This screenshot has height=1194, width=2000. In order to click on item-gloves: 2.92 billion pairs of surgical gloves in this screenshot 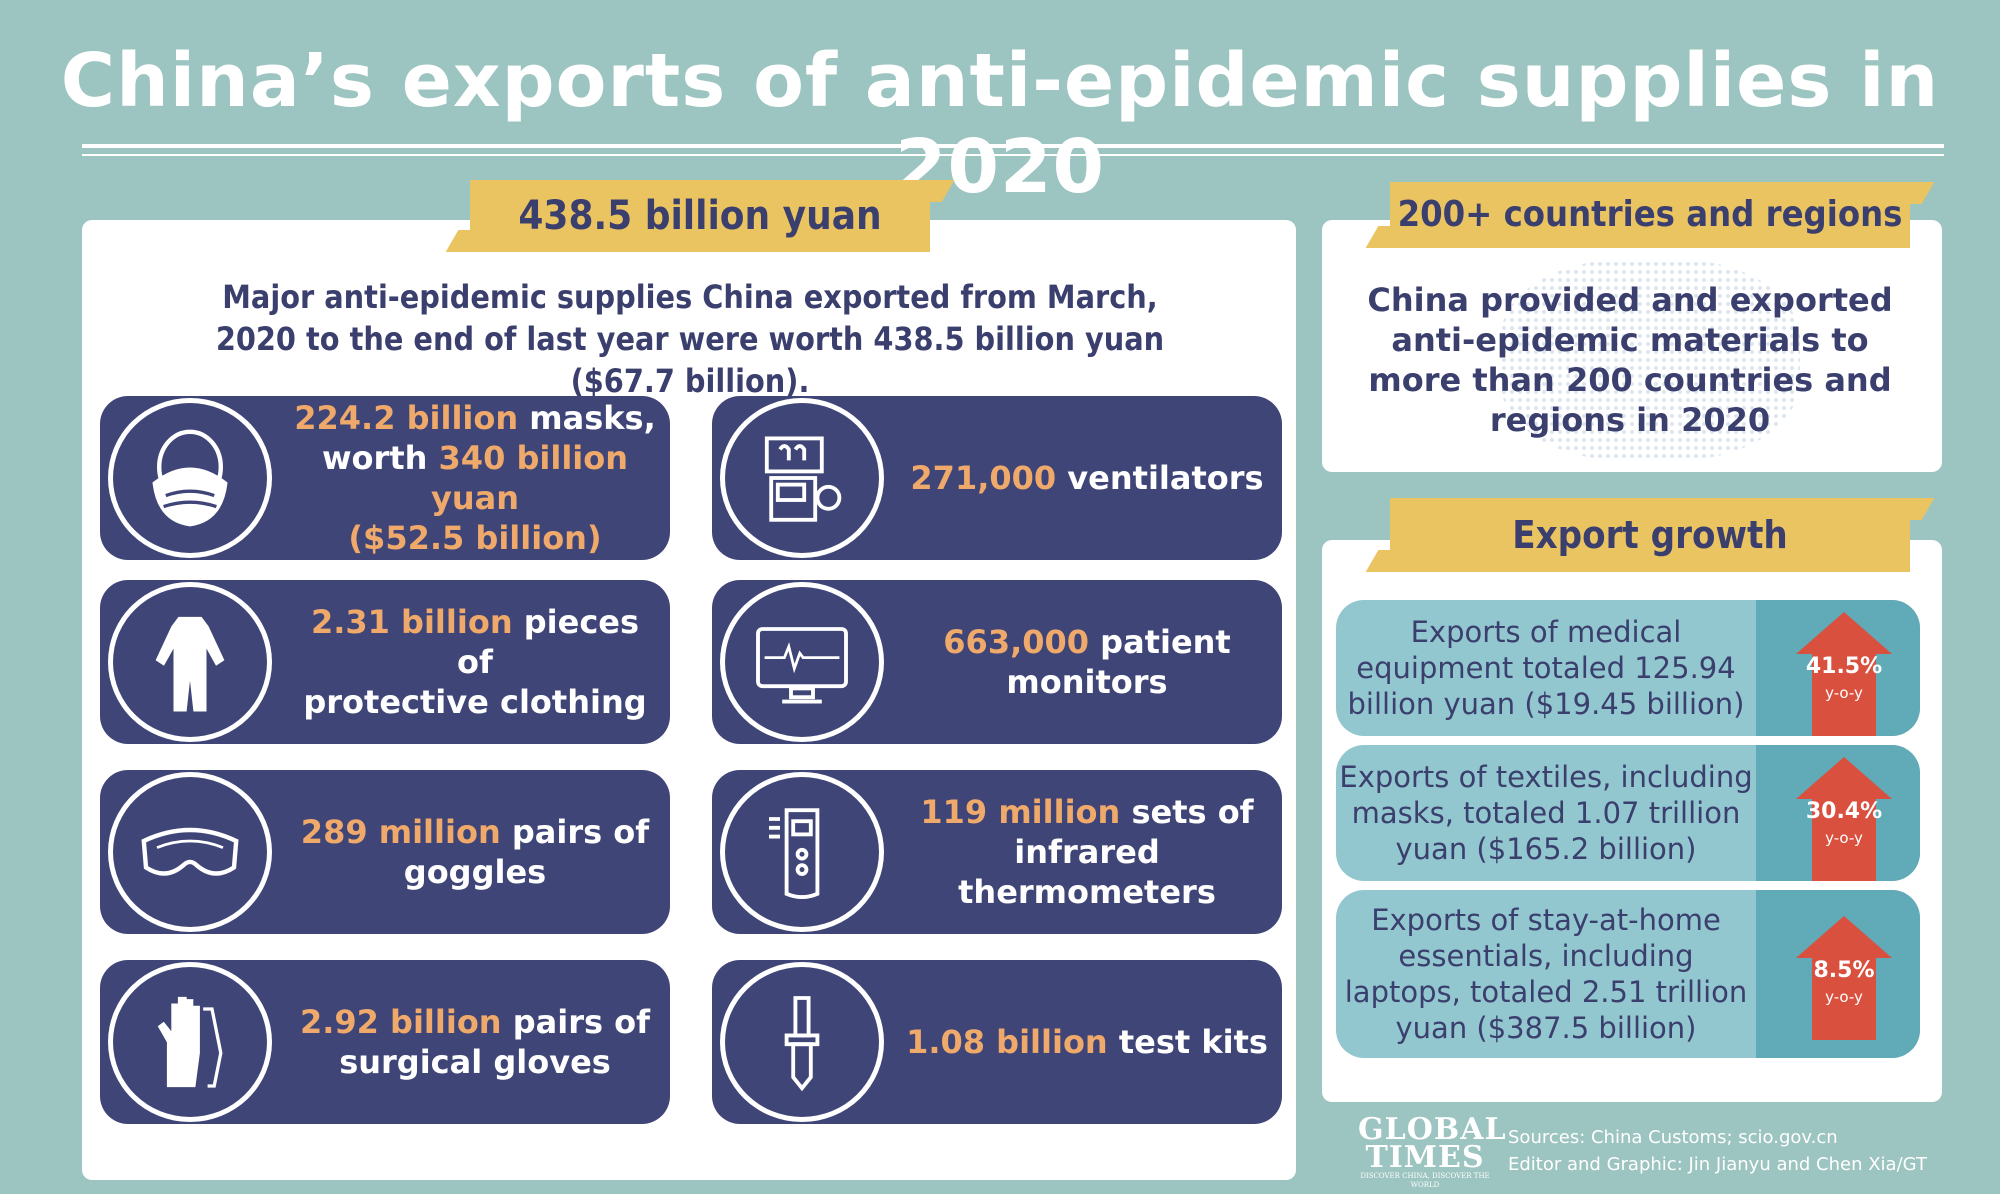, I will do `click(385, 1042)`.